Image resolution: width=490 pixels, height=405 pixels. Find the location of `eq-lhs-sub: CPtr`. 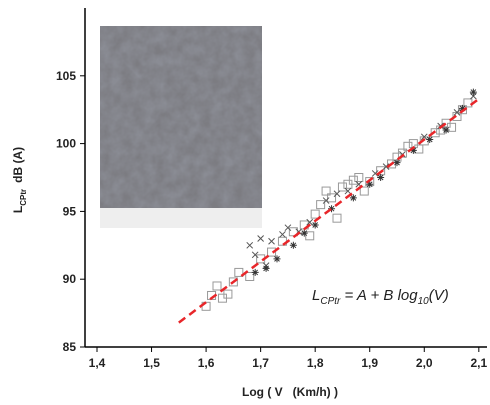

eq-lhs-sub: CPtr is located at coordinates (330, 301).